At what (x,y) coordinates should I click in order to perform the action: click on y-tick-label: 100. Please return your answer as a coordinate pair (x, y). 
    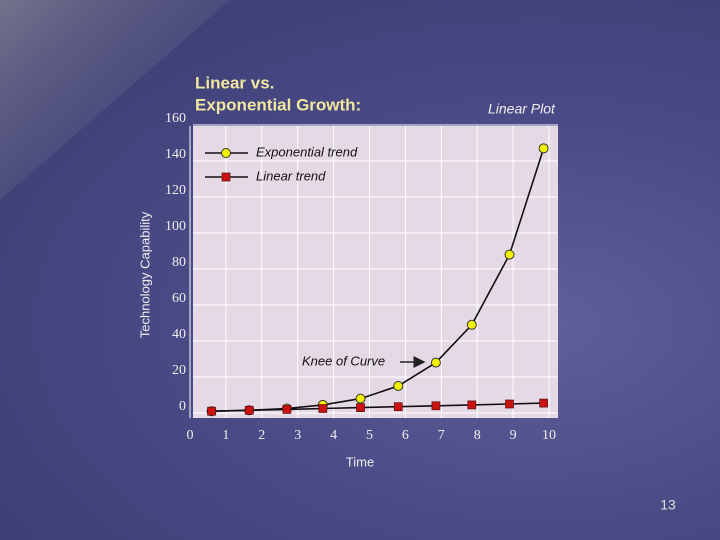
    Looking at the image, I should click on (175, 226).